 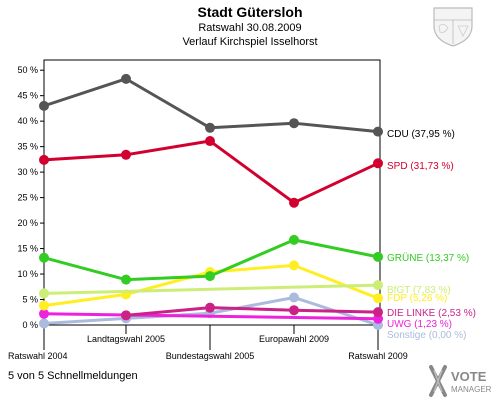 I want to click on series-end-label: SPD (31,73 %), so click(x=420, y=166).